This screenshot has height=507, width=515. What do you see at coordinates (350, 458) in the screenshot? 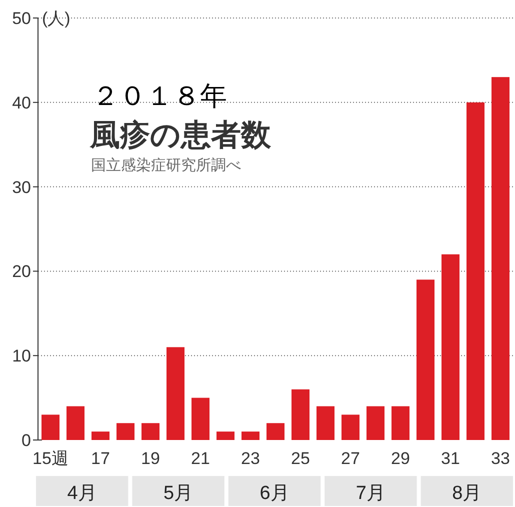
I see `x-tick-label: 27` at bounding box center [350, 458].